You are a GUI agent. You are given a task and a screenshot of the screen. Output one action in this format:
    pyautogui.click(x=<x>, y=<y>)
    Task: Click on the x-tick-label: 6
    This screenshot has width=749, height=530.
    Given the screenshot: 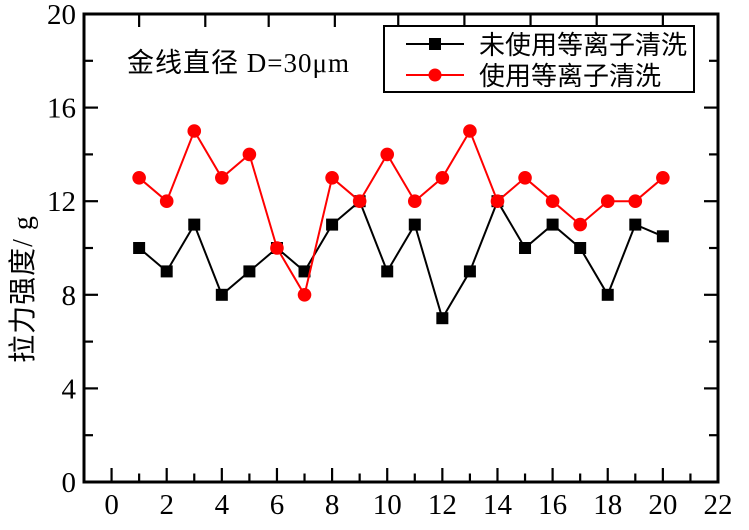 What is the action you would take?
    pyautogui.click(x=277, y=505)
    